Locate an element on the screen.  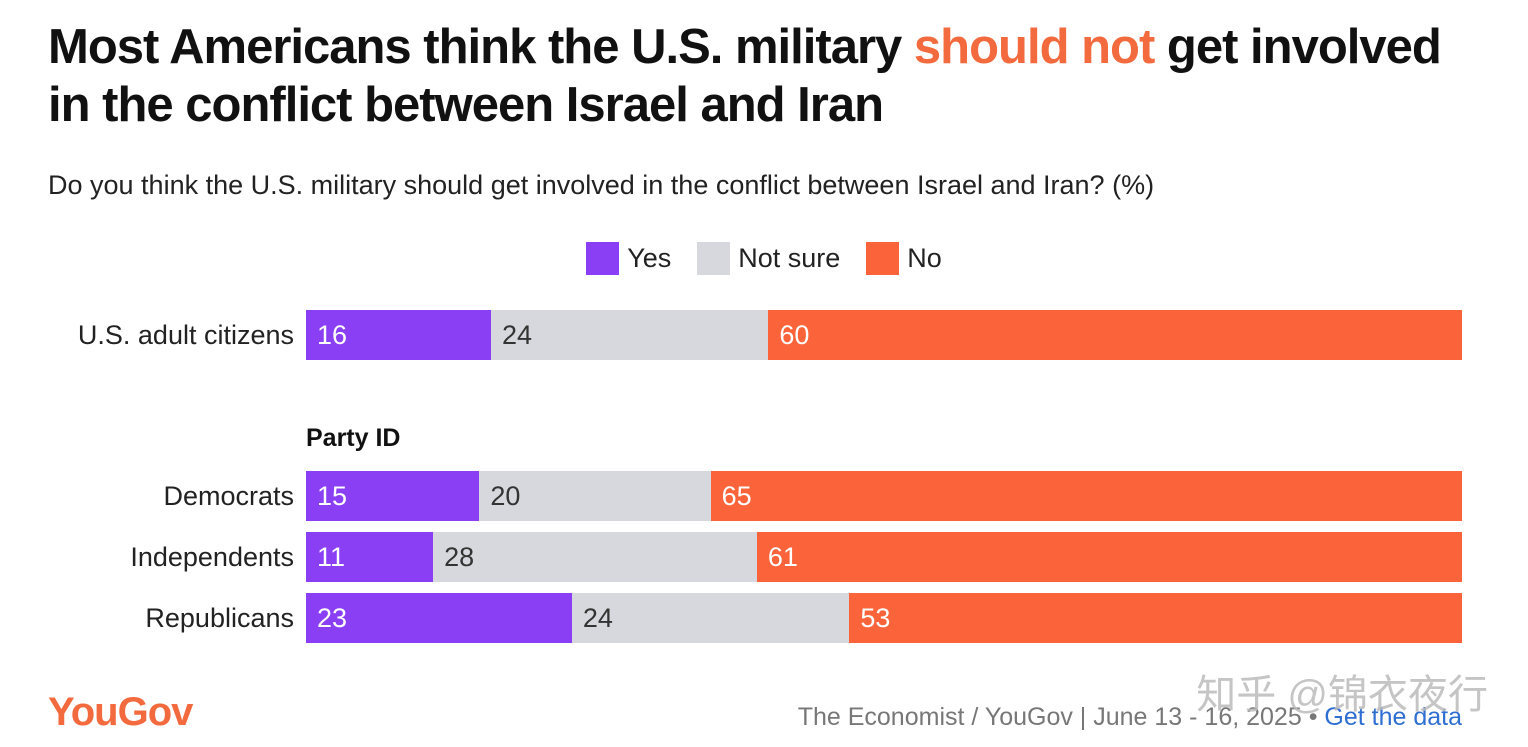
bar-row-independents: 11 28 61 is located at coordinates (884, 557).